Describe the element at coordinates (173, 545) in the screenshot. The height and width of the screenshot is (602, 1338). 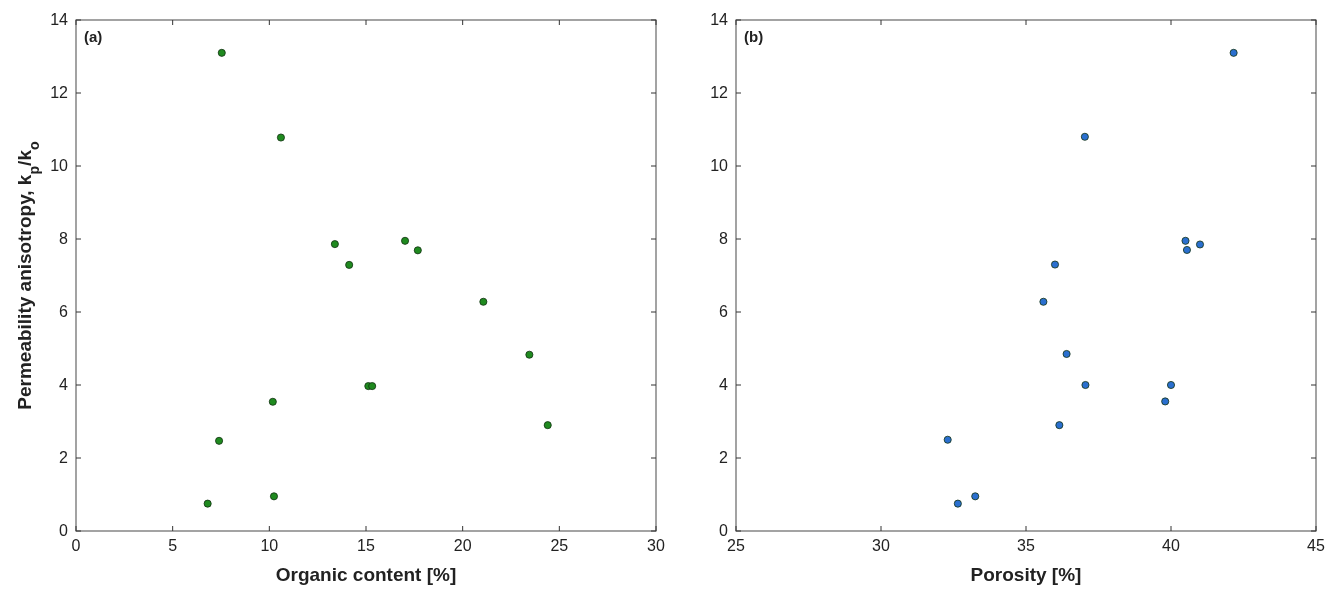
I see `x-tick-label: 5` at that location.